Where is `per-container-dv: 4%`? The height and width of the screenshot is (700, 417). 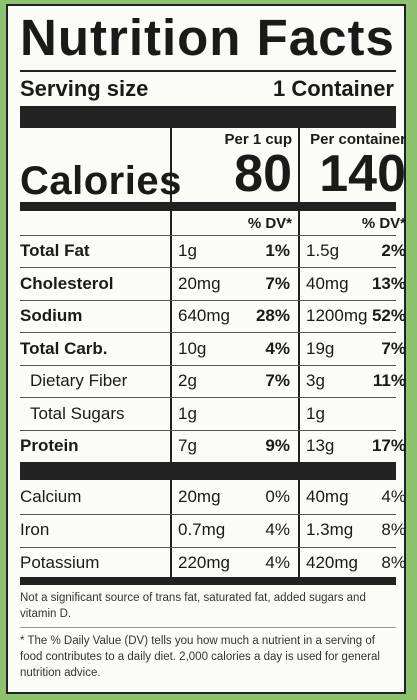
per-container-dv: 4% is located at coordinates (393, 496).